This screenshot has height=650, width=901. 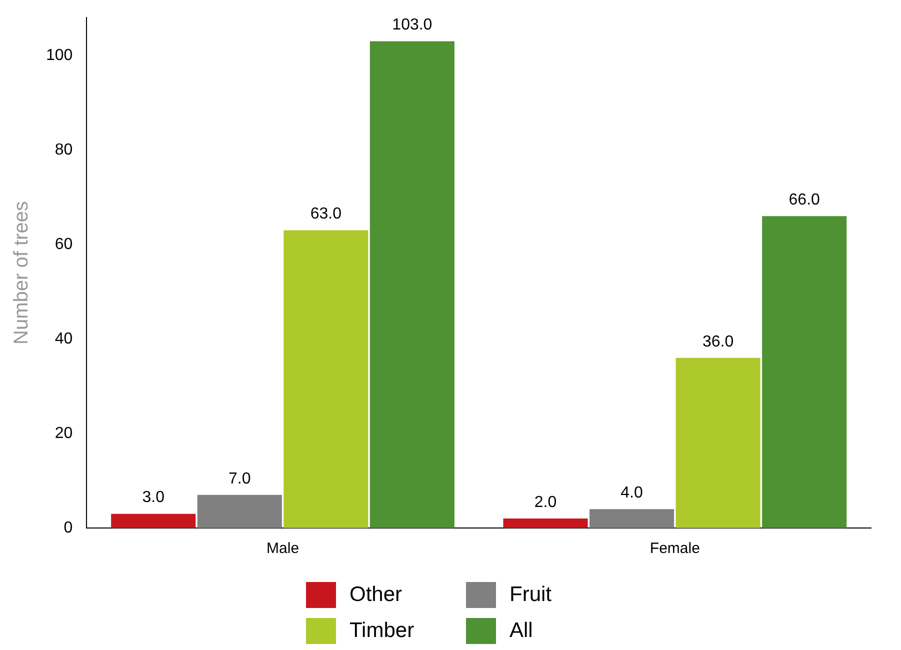 What do you see at coordinates (382, 631) in the screenshot?
I see `legend-label: Timber` at bounding box center [382, 631].